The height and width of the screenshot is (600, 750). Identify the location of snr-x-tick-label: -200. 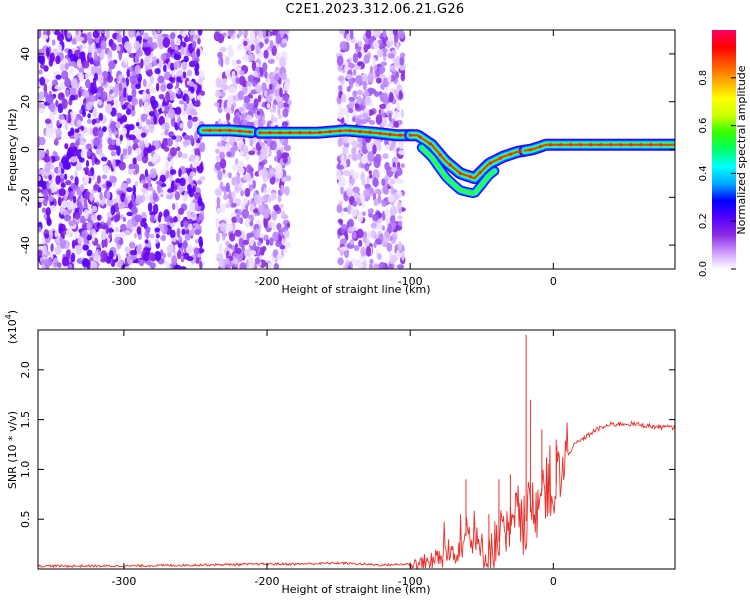
(267, 581).